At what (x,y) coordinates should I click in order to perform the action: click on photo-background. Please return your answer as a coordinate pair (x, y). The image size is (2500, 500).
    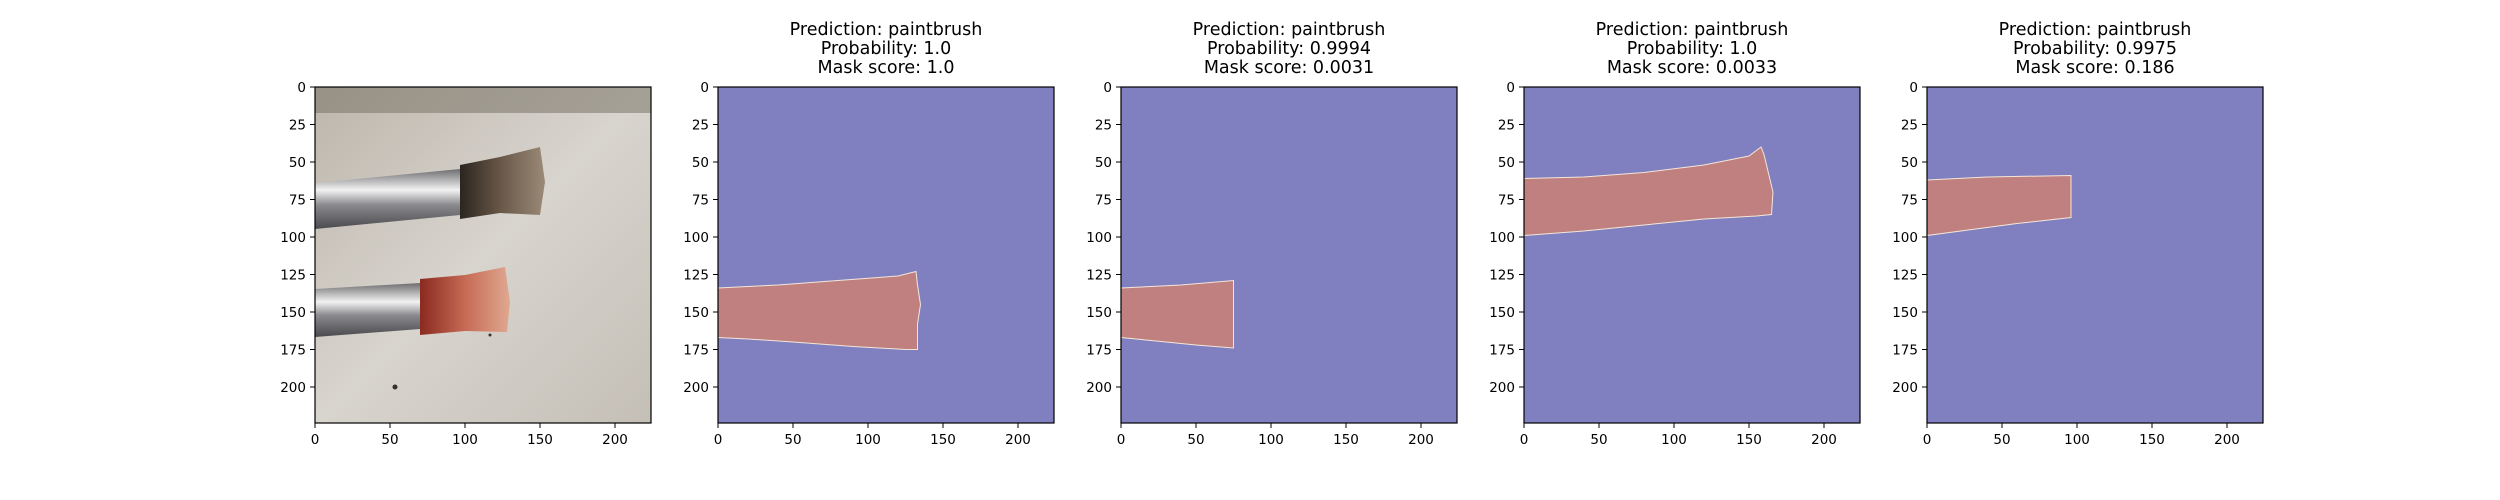
    Looking at the image, I should click on (483, 255).